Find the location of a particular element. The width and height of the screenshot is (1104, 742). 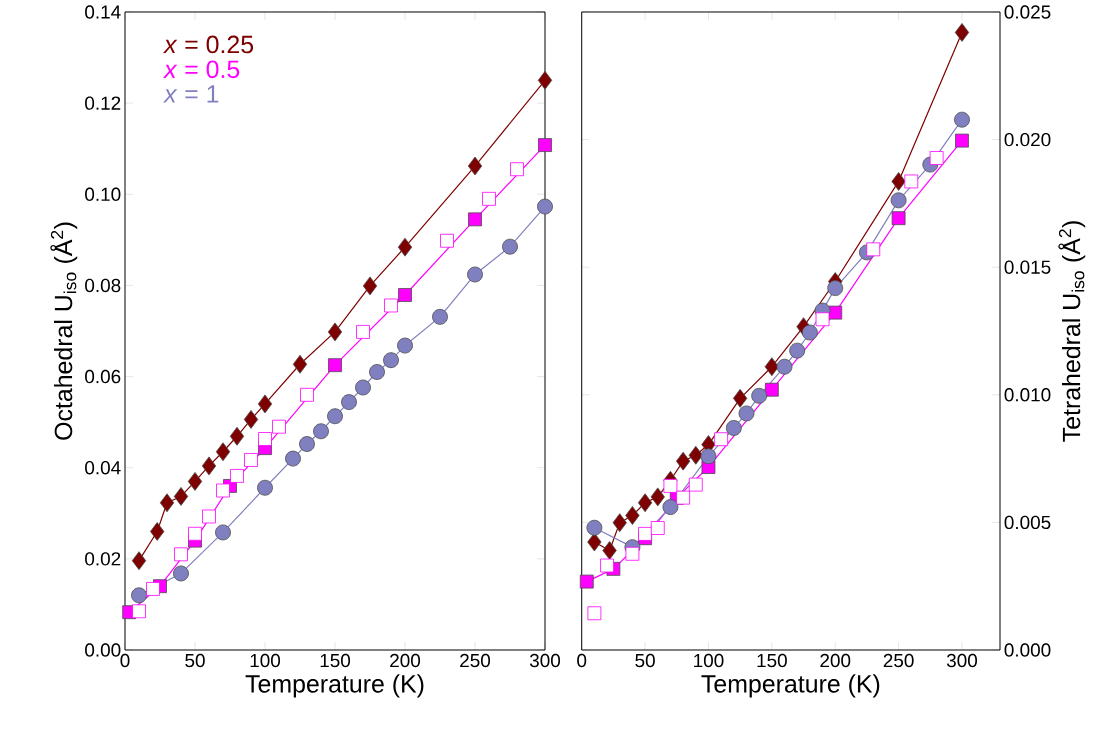

y-tick-label: 0.06 is located at coordinates (103, 376).